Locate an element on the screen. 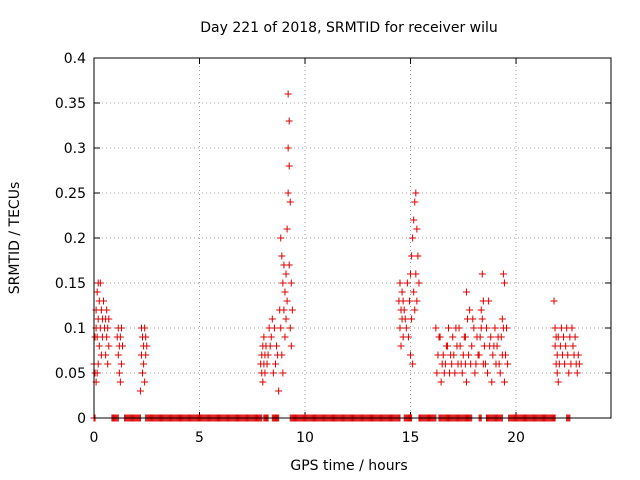  y-axis-title: SRMTID / TECUs is located at coordinates (15, 238).